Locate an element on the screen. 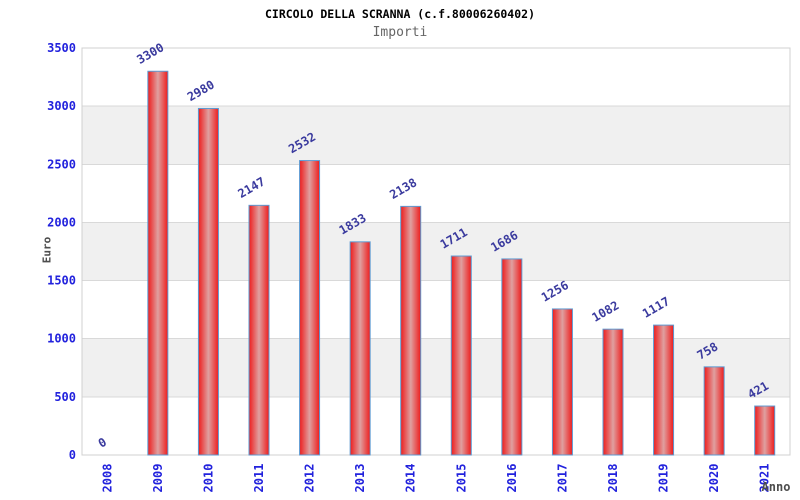 This screenshot has height=500, width=800. x-tick-label: 2010 is located at coordinates (208, 478).